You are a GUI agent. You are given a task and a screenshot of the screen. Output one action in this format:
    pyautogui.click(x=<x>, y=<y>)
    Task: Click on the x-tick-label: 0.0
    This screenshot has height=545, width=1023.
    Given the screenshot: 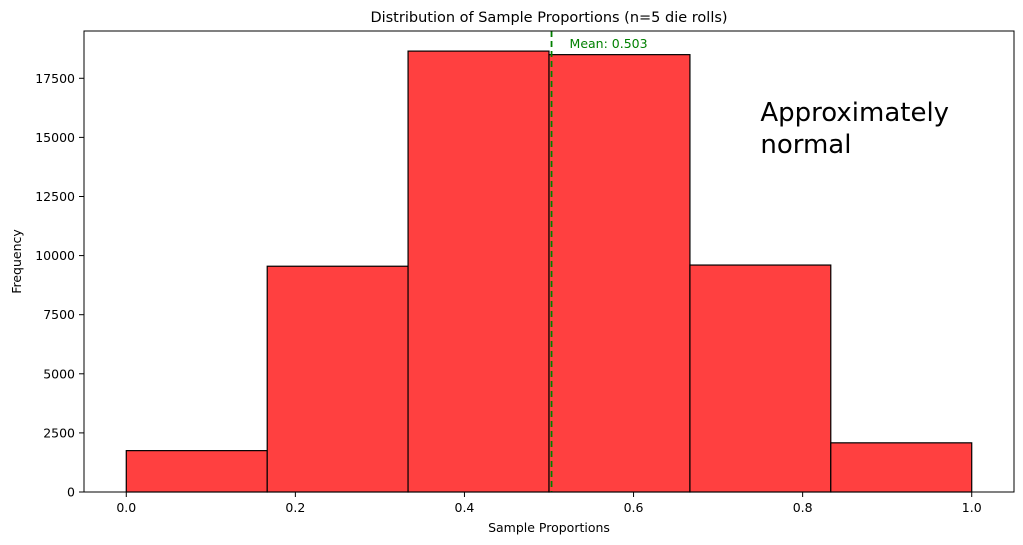 What is the action you would take?
    pyautogui.click(x=126, y=507)
    